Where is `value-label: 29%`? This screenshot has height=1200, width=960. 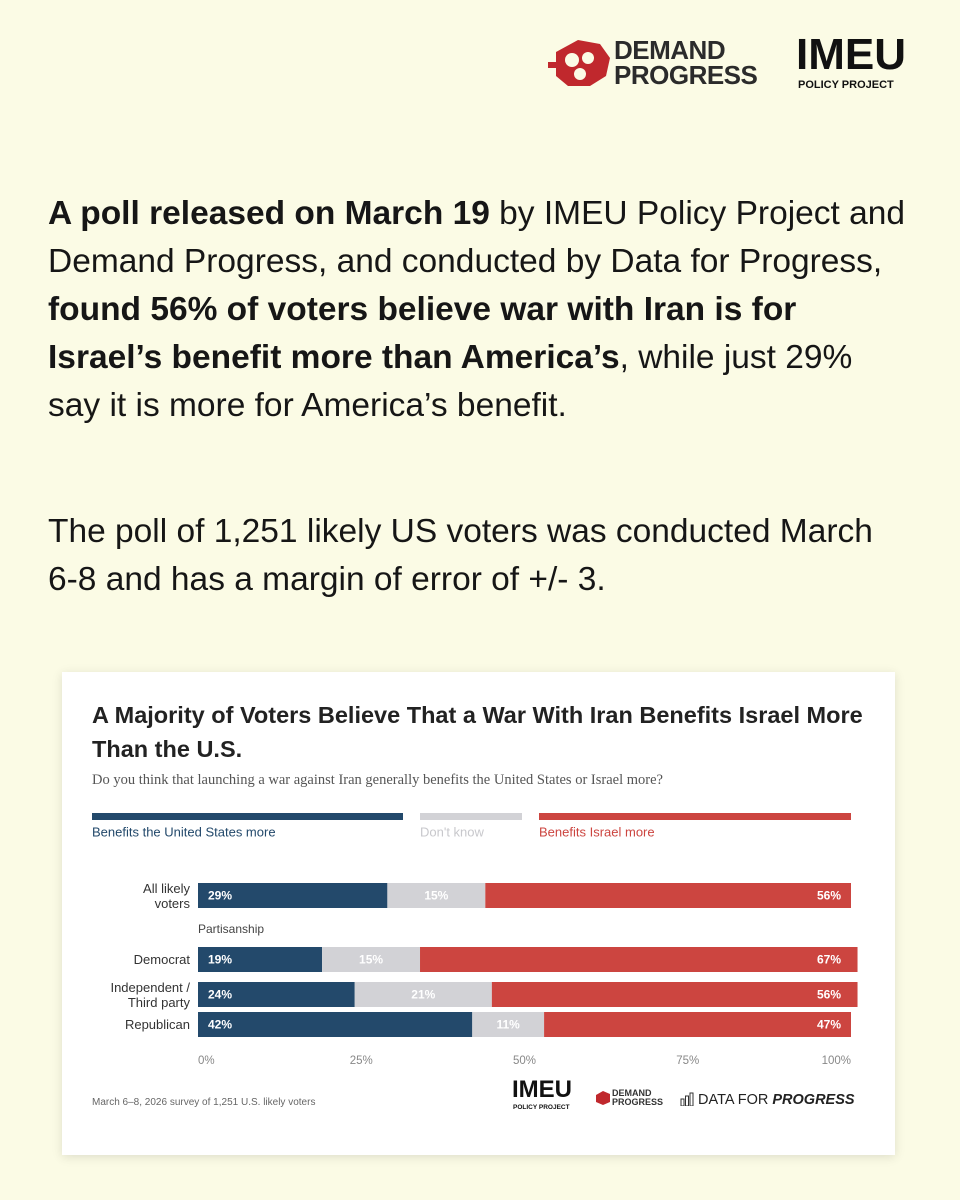 value-label: 29% is located at coordinates (220, 896).